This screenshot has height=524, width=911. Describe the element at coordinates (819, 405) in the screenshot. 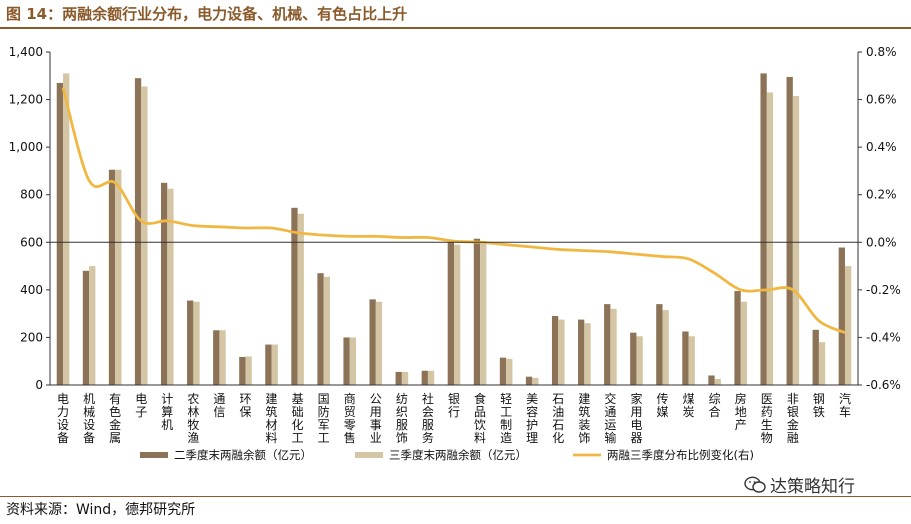

I see `x-tick-label: 钢铁` at that location.